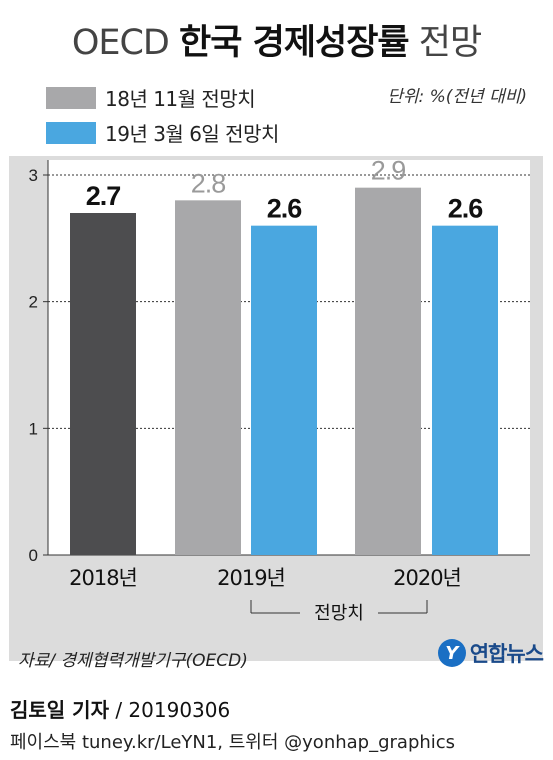  Describe the element at coordinates (120, 43) in the screenshot. I see `title-prefix: OECD` at that location.